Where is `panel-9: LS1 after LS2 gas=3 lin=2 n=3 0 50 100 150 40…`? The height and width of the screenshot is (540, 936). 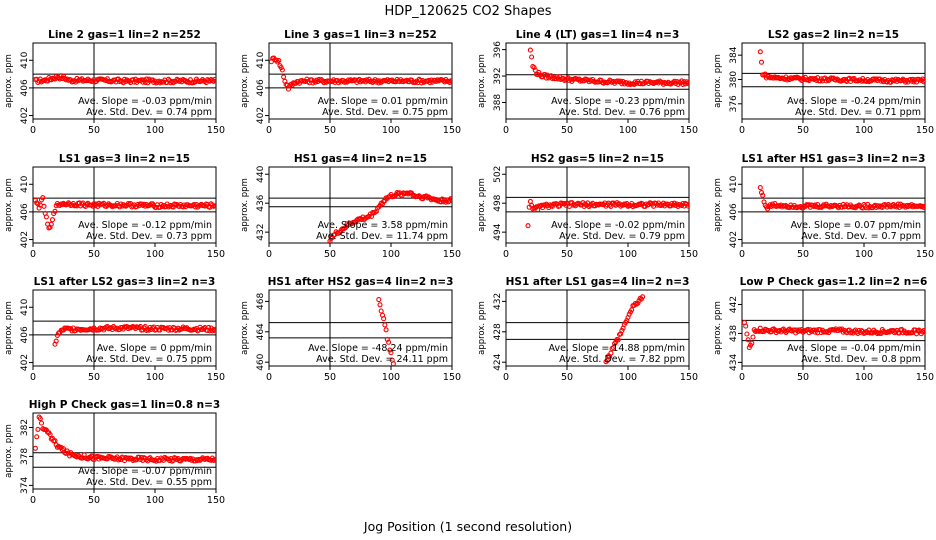 panel-9: LS1 after LS2 gas=3 lin=2 n=3 0 50 100 150 40… is located at coordinates (114, 329).